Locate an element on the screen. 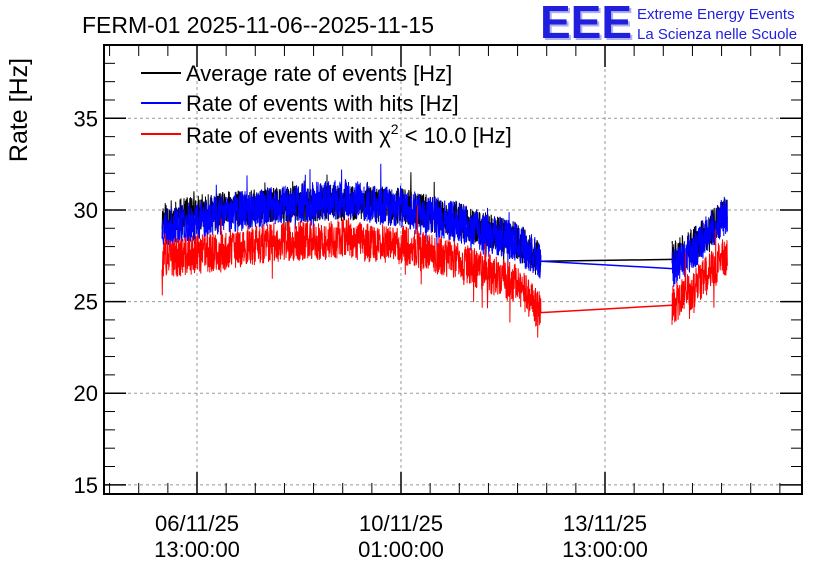 Image resolution: width=836 pixels, height=572 pixels. y-tick-label: 15 is located at coordinates (86, 485).